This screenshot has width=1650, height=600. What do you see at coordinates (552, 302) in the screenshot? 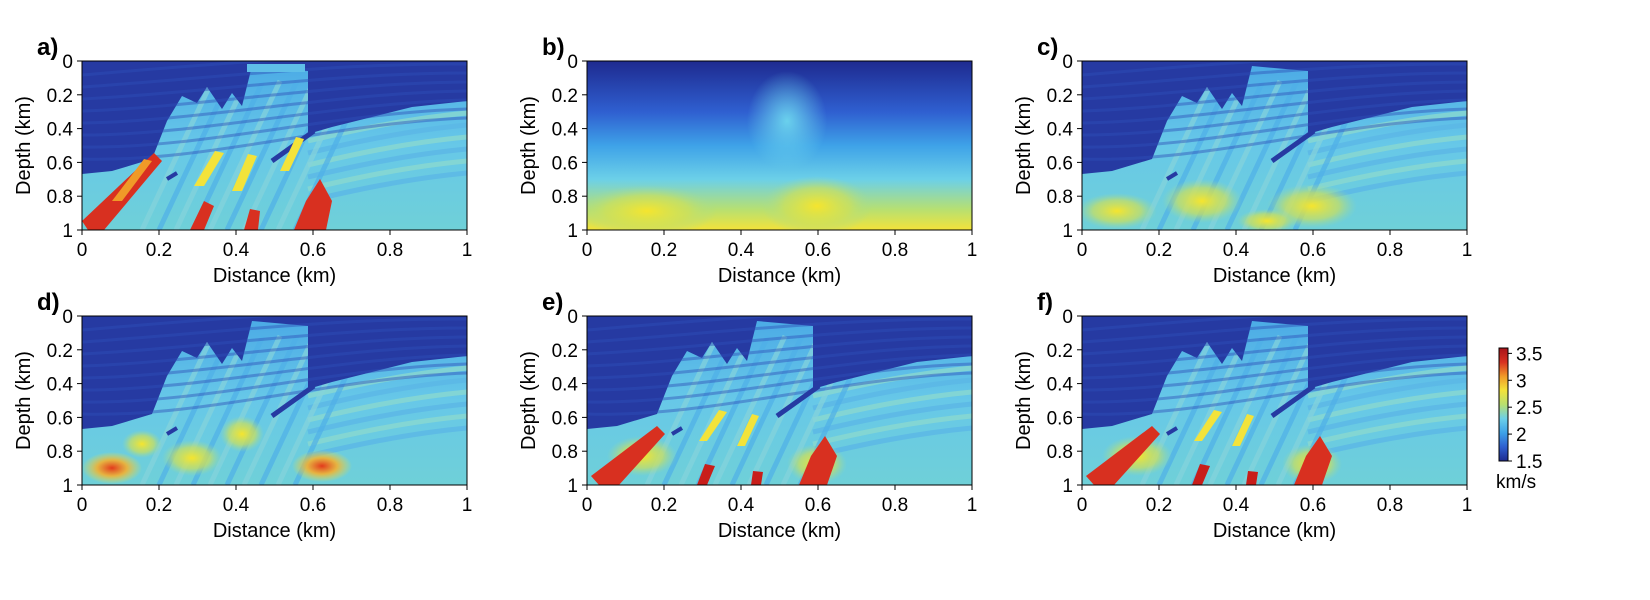
I see `panel-label: e)` at bounding box center [552, 302].